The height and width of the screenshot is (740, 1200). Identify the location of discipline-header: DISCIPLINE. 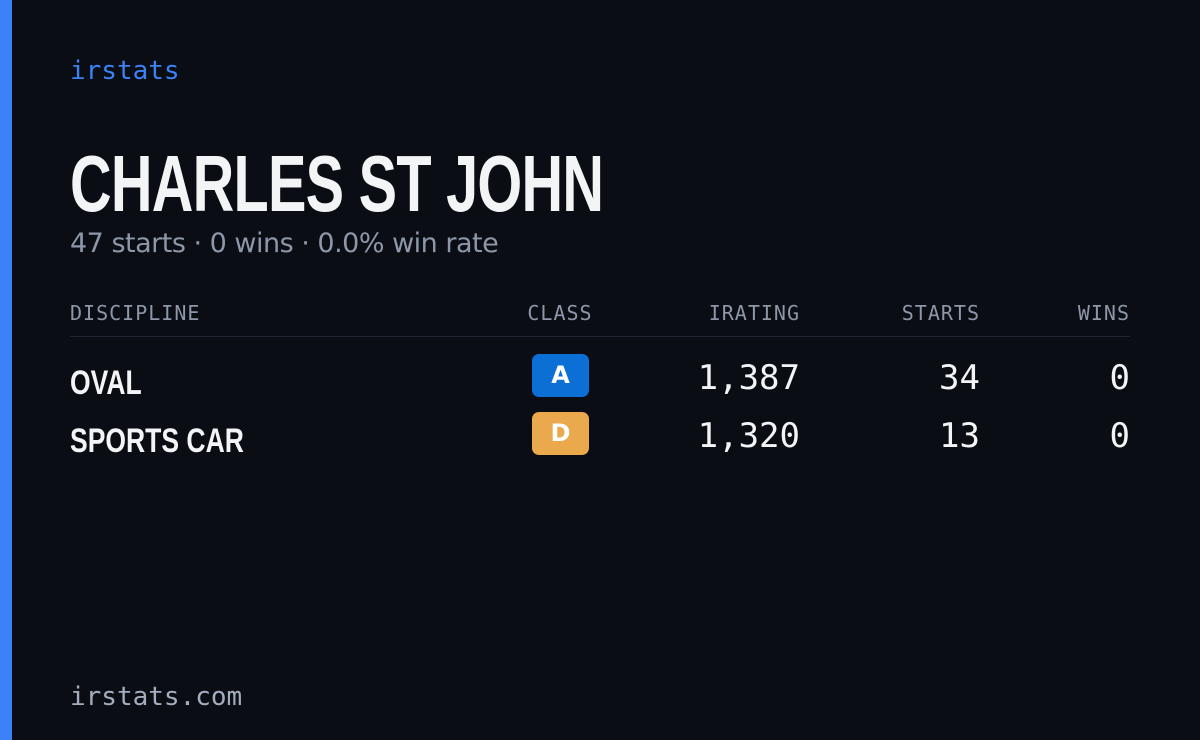
(135, 313).